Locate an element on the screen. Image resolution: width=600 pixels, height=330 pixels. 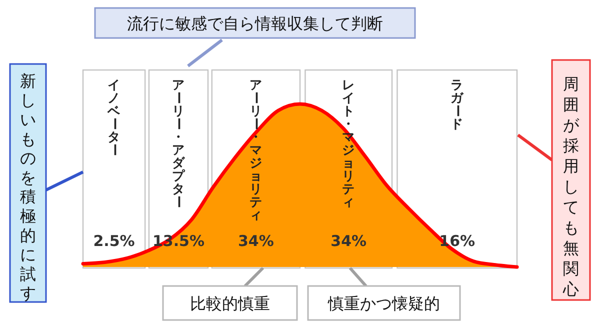
text: アーリー・アダプター is located at coordinates (179, 143).